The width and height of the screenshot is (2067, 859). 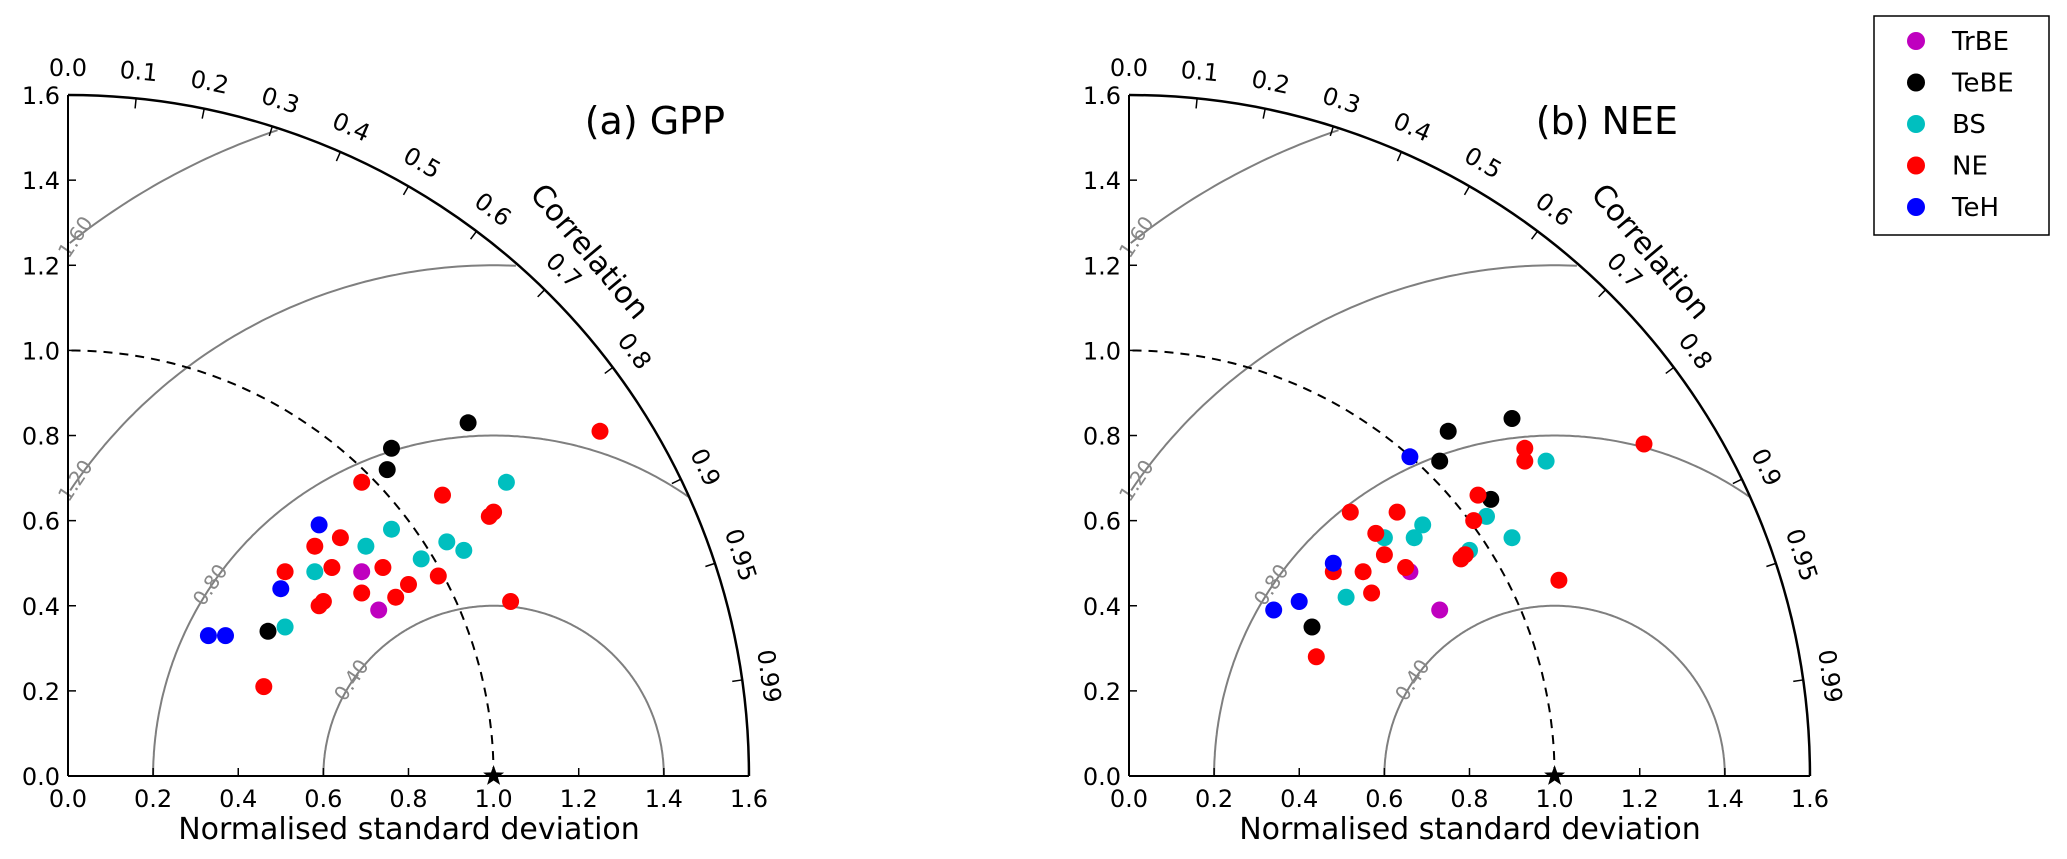 I want to click on legend-label: TeH, so click(x=1975, y=208).